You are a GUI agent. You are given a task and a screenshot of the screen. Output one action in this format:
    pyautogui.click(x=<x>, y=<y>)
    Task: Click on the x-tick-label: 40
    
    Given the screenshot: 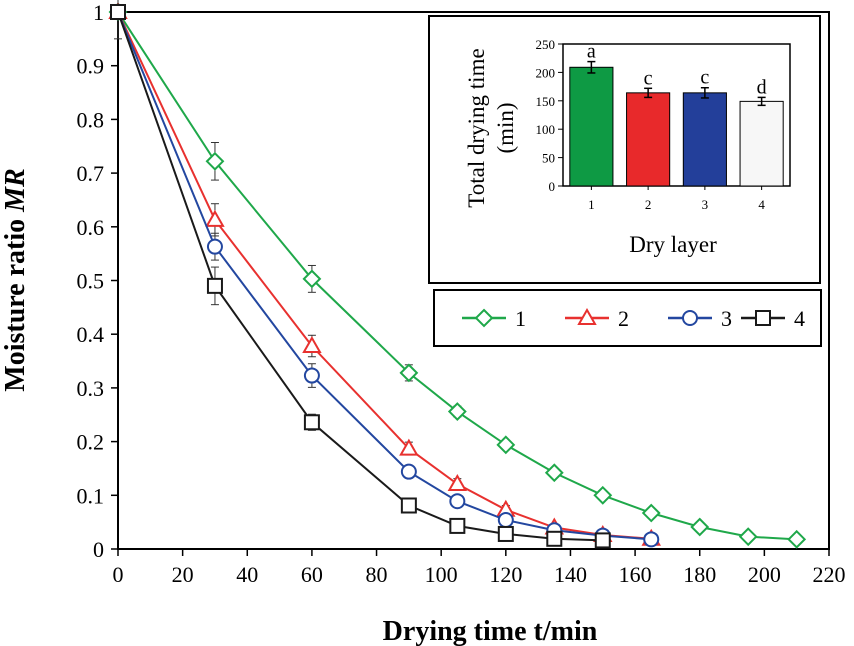 What is the action you would take?
    pyautogui.click(x=247, y=574)
    